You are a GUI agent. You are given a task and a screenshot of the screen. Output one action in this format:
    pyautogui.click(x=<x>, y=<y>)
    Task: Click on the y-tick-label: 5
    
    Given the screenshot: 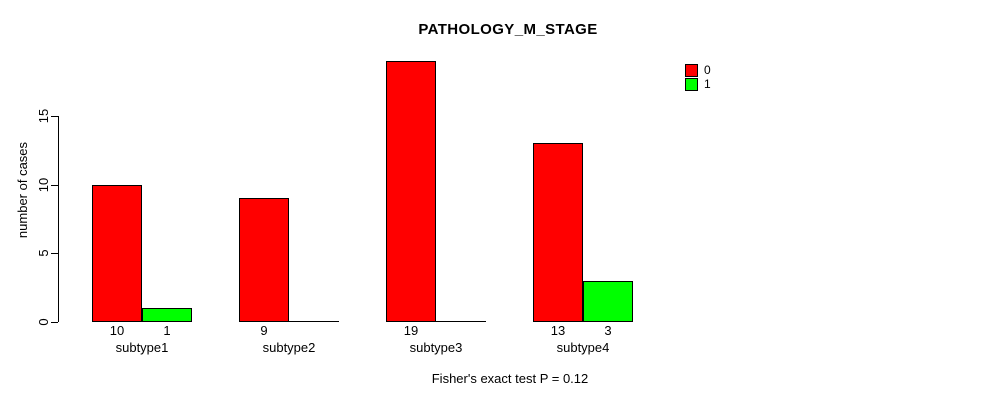 What is the action you would take?
    pyautogui.click(x=43, y=253)
    